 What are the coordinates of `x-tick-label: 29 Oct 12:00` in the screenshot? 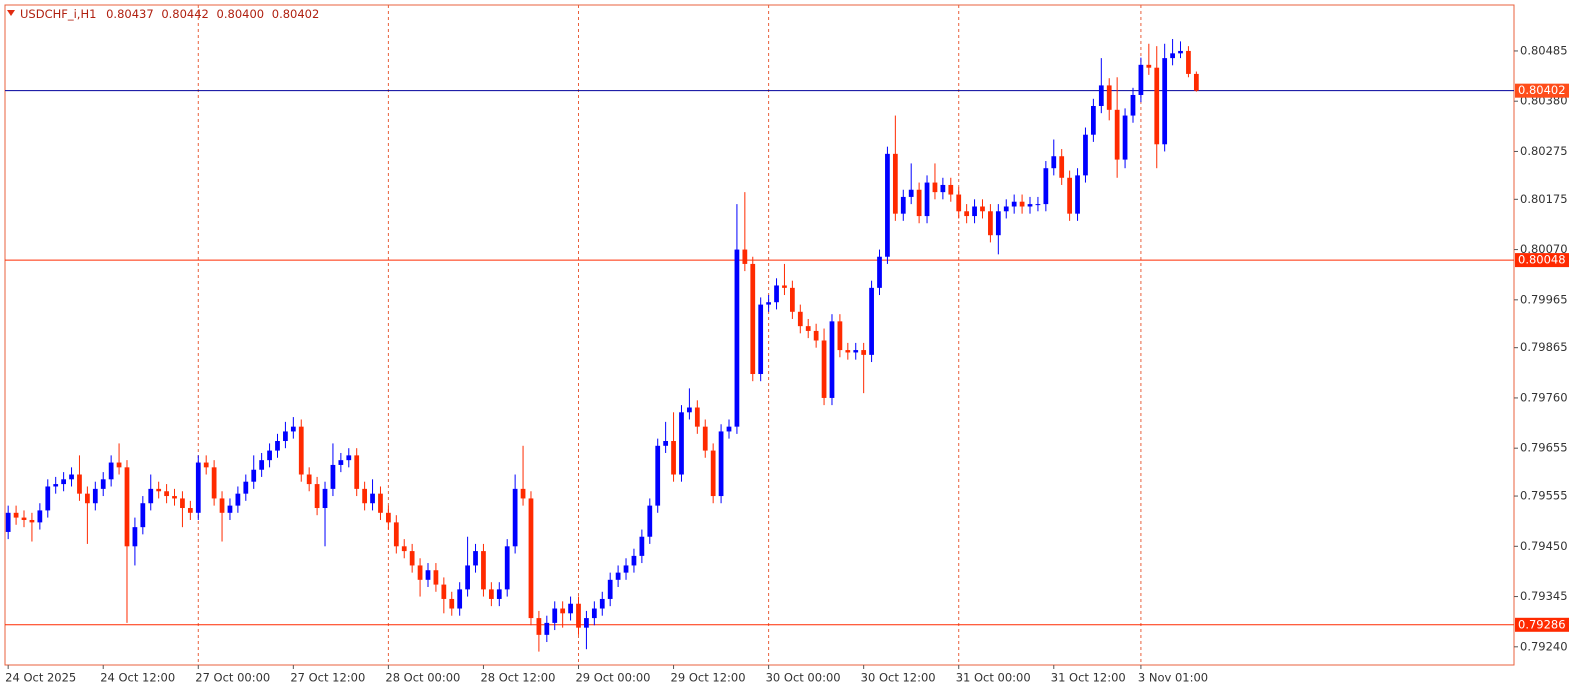 It's located at (708, 678).